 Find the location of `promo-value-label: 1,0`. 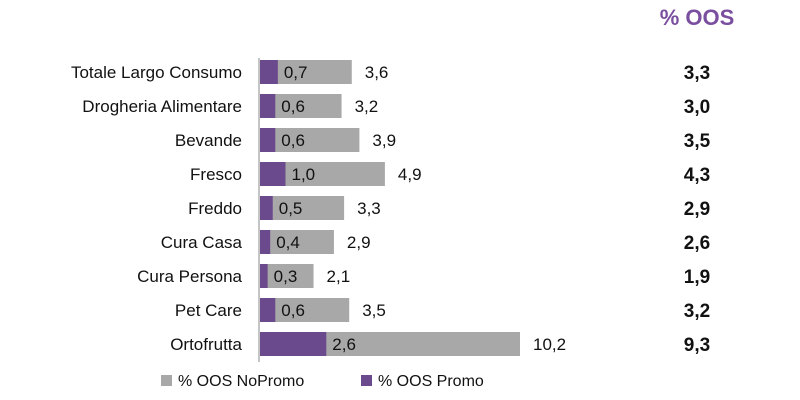

promo-value-label: 1,0 is located at coordinates (303, 174).